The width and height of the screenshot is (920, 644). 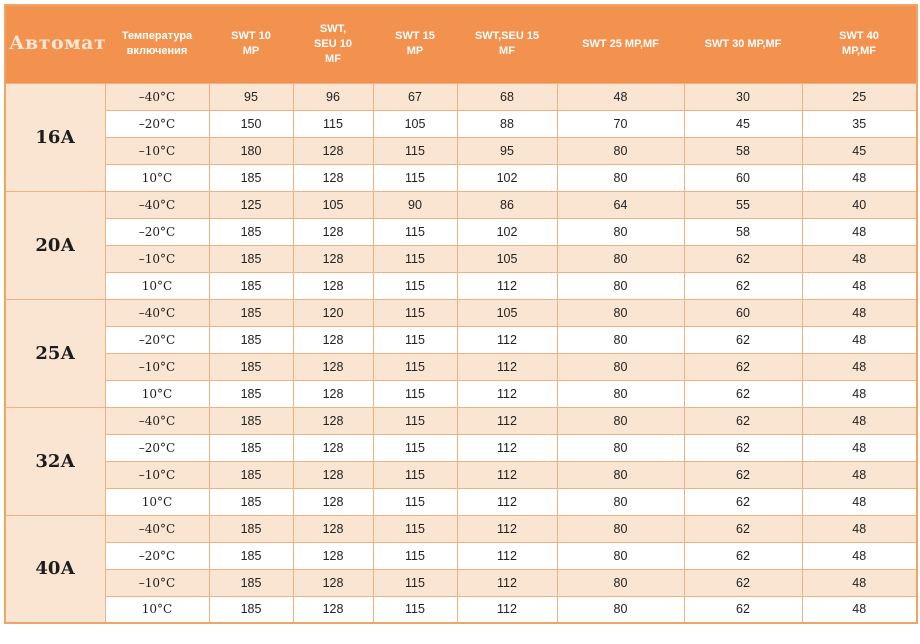 I want to click on value-cell: 88, so click(x=507, y=123).